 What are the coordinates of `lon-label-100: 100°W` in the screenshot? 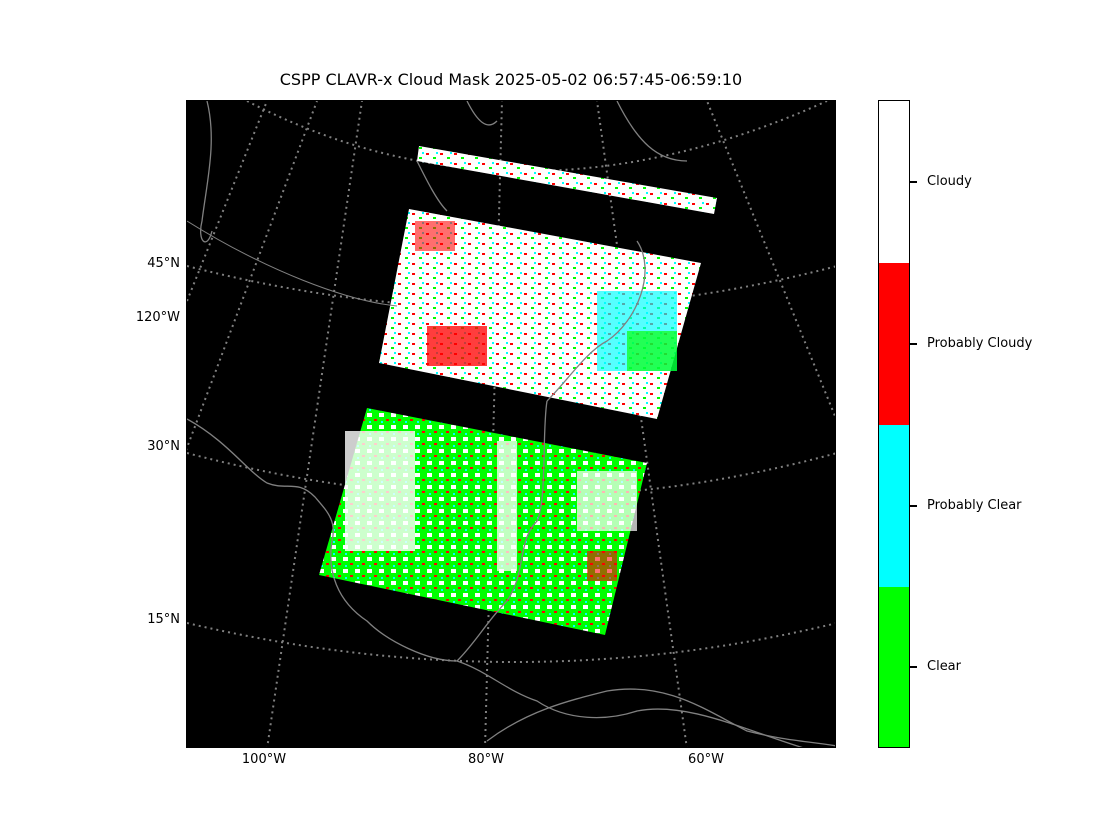 It's located at (264, 759).